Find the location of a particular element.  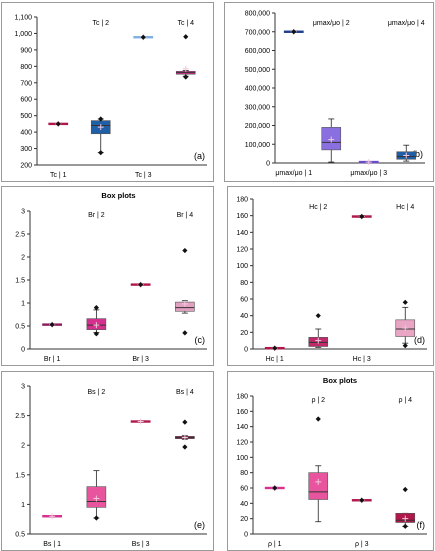

group-label: ρ | 3 is located at coordinates (362, 544).